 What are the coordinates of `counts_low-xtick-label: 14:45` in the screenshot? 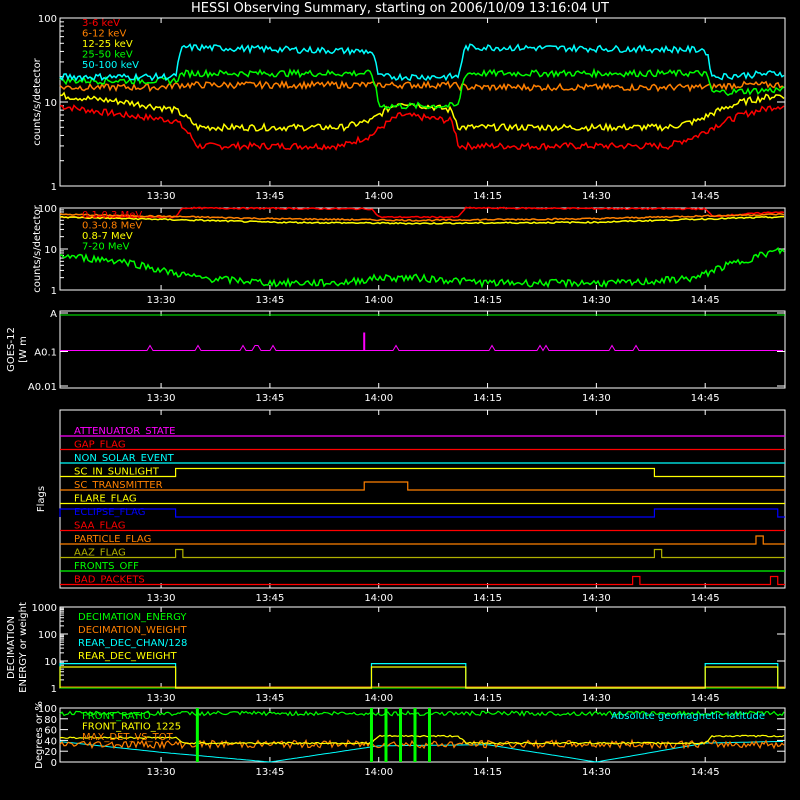 It's located at (705, 196).